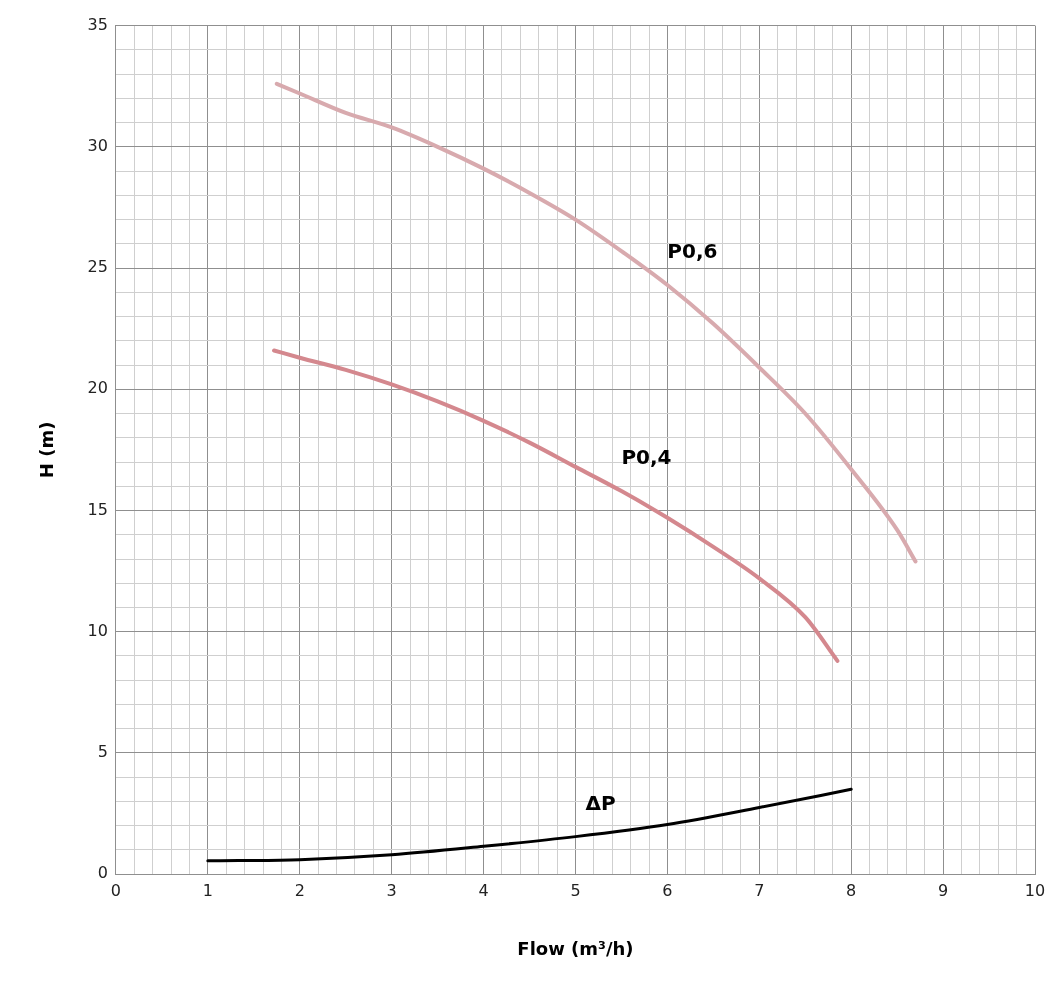 The height and width of the screenshot is (989, 1063). What do you see at coordinates (47, 450) in the screenshot?
I see `y-axis-title: H (m)` at bounding box center [47, 450].